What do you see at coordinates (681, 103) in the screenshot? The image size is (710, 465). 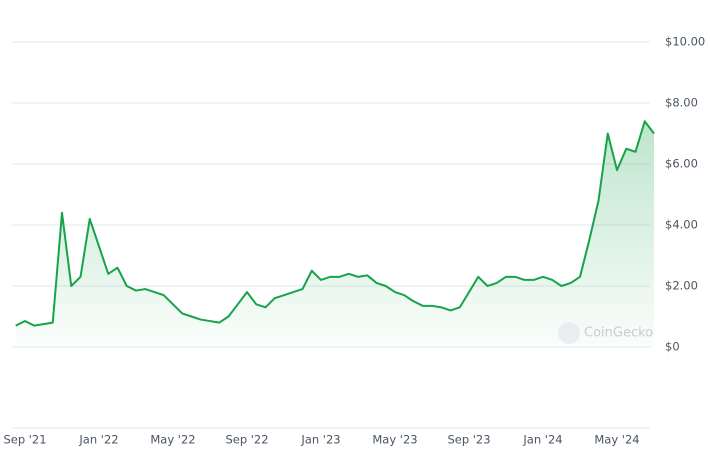 I see `y-tick-label: $8.00` at bounding box center [681, 103].